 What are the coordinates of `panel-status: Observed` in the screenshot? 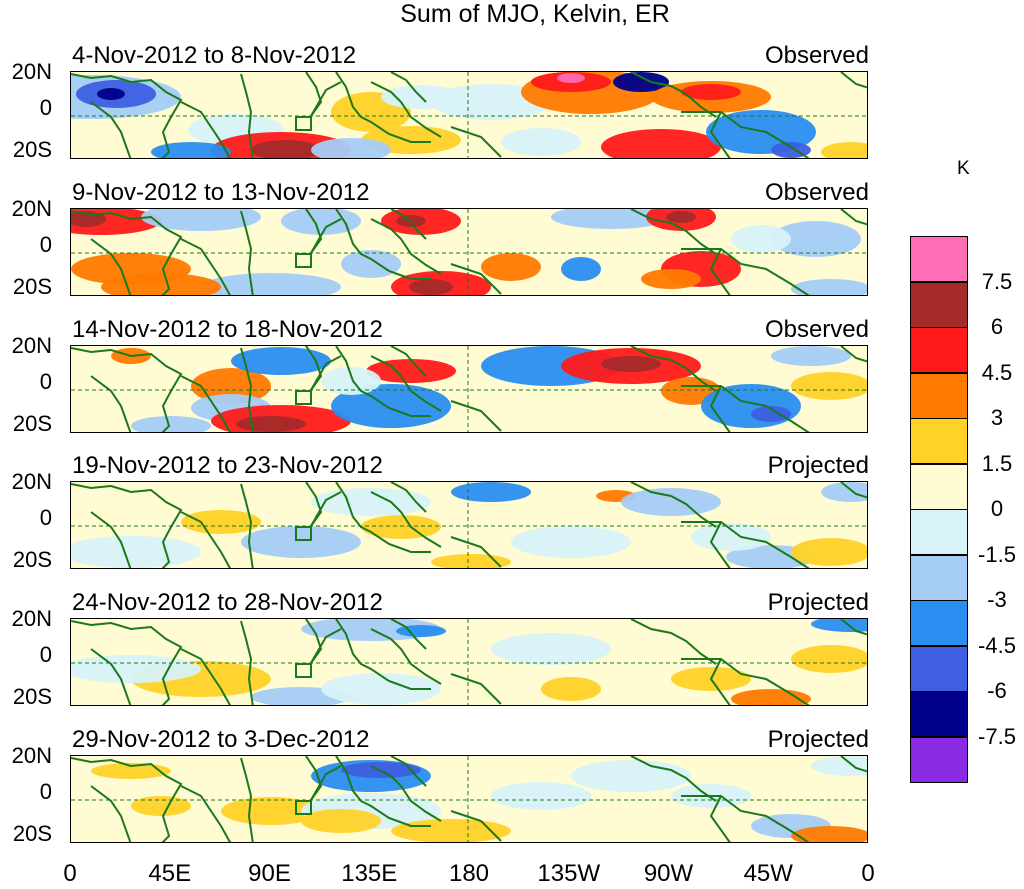 It's located at (816, 192).